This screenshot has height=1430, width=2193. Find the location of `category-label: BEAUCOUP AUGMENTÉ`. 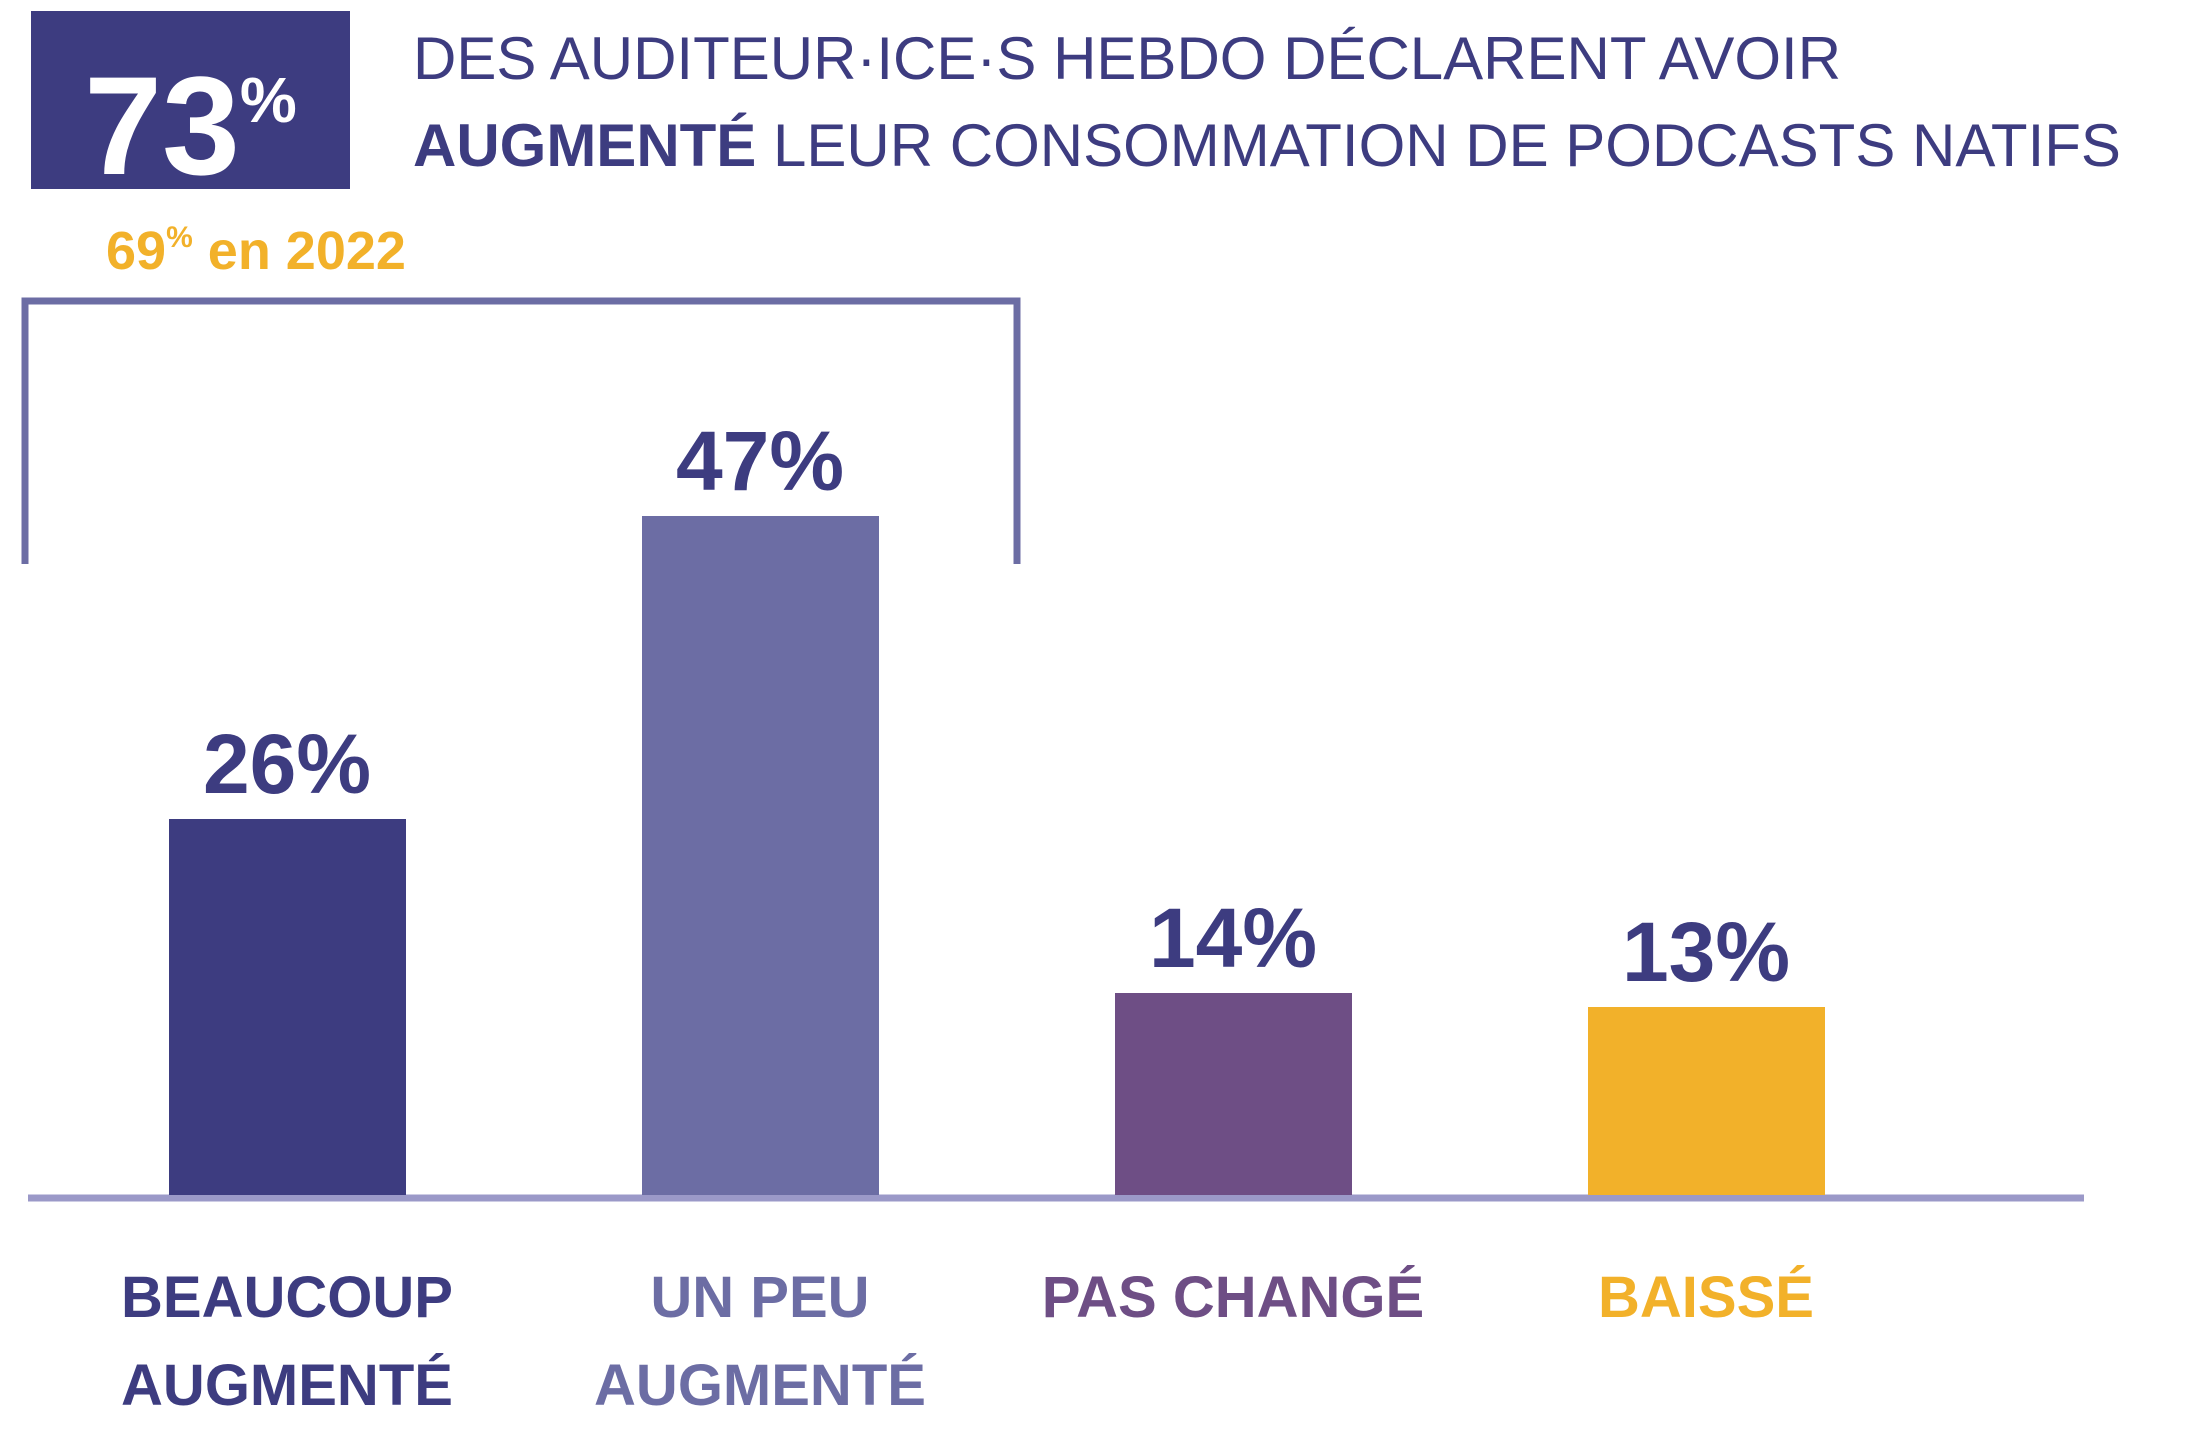

category-label: BEAUCOUP AUGMENTÉ is located at coordinates (287, 1341).